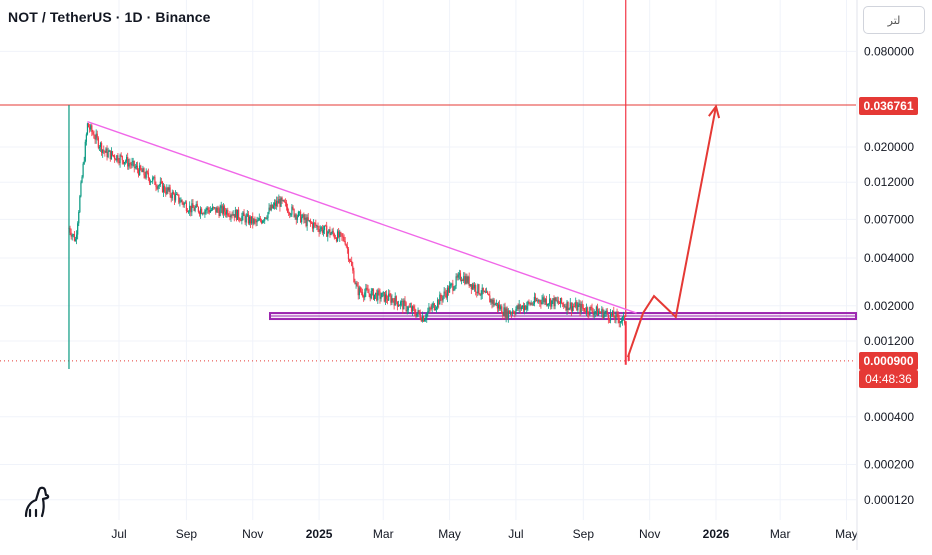 The image size is (932, 555). Describe the element at coordinates (252, 534) in the screenshot. I see `x-tick-label: Nov` at that location.